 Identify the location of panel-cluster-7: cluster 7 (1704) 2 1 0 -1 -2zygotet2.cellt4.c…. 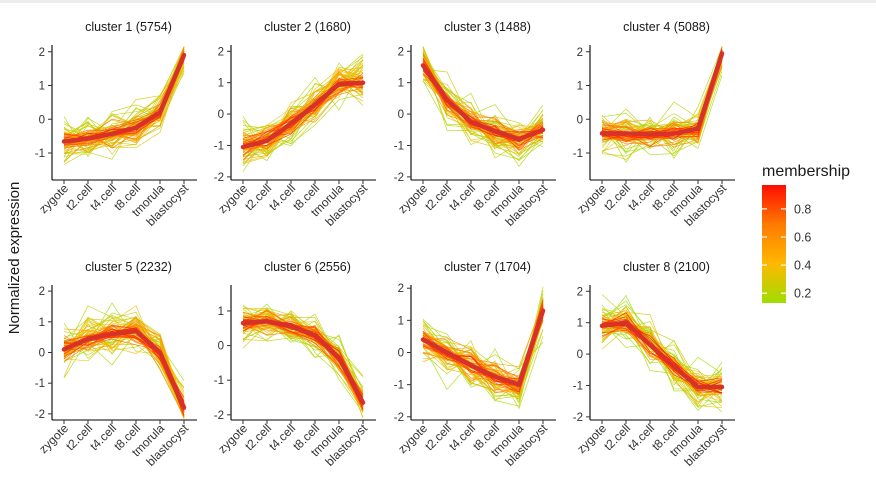
(475, 364).